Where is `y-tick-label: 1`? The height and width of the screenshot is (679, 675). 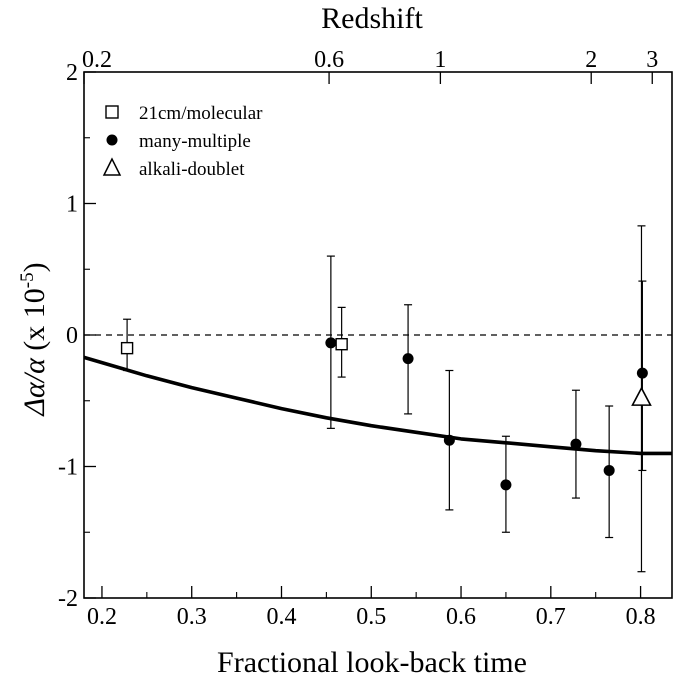 y-tick-label: 1 is located at coordinates (72, 205).